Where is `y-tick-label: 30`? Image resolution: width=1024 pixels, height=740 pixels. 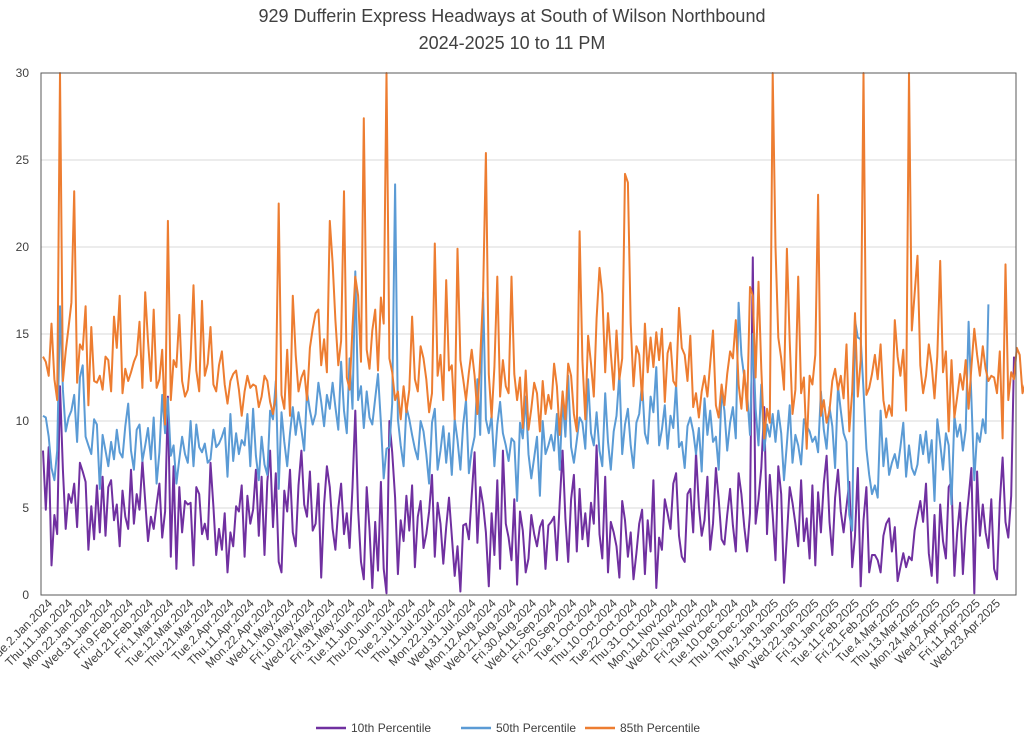 y-tick-label: 30 is located at coordinates (23, 73).